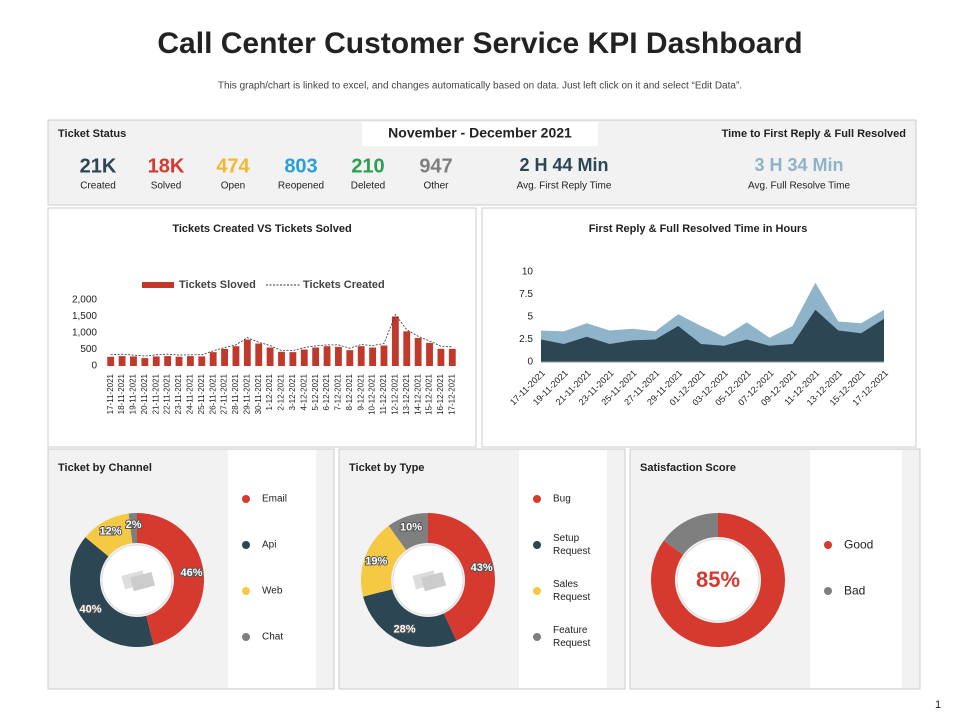 The image size is (960, 720). Describe the element at coordinates (411, 528) in the screenshot. I see `data-label: 10%` at that location.